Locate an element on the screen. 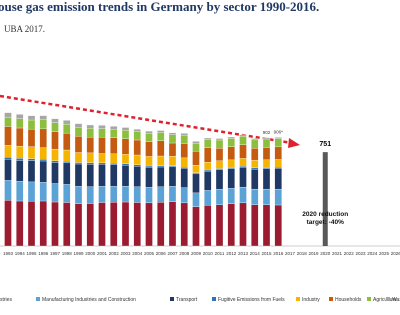  x-tick-label: 2005 is located at coordinates (149, 253).